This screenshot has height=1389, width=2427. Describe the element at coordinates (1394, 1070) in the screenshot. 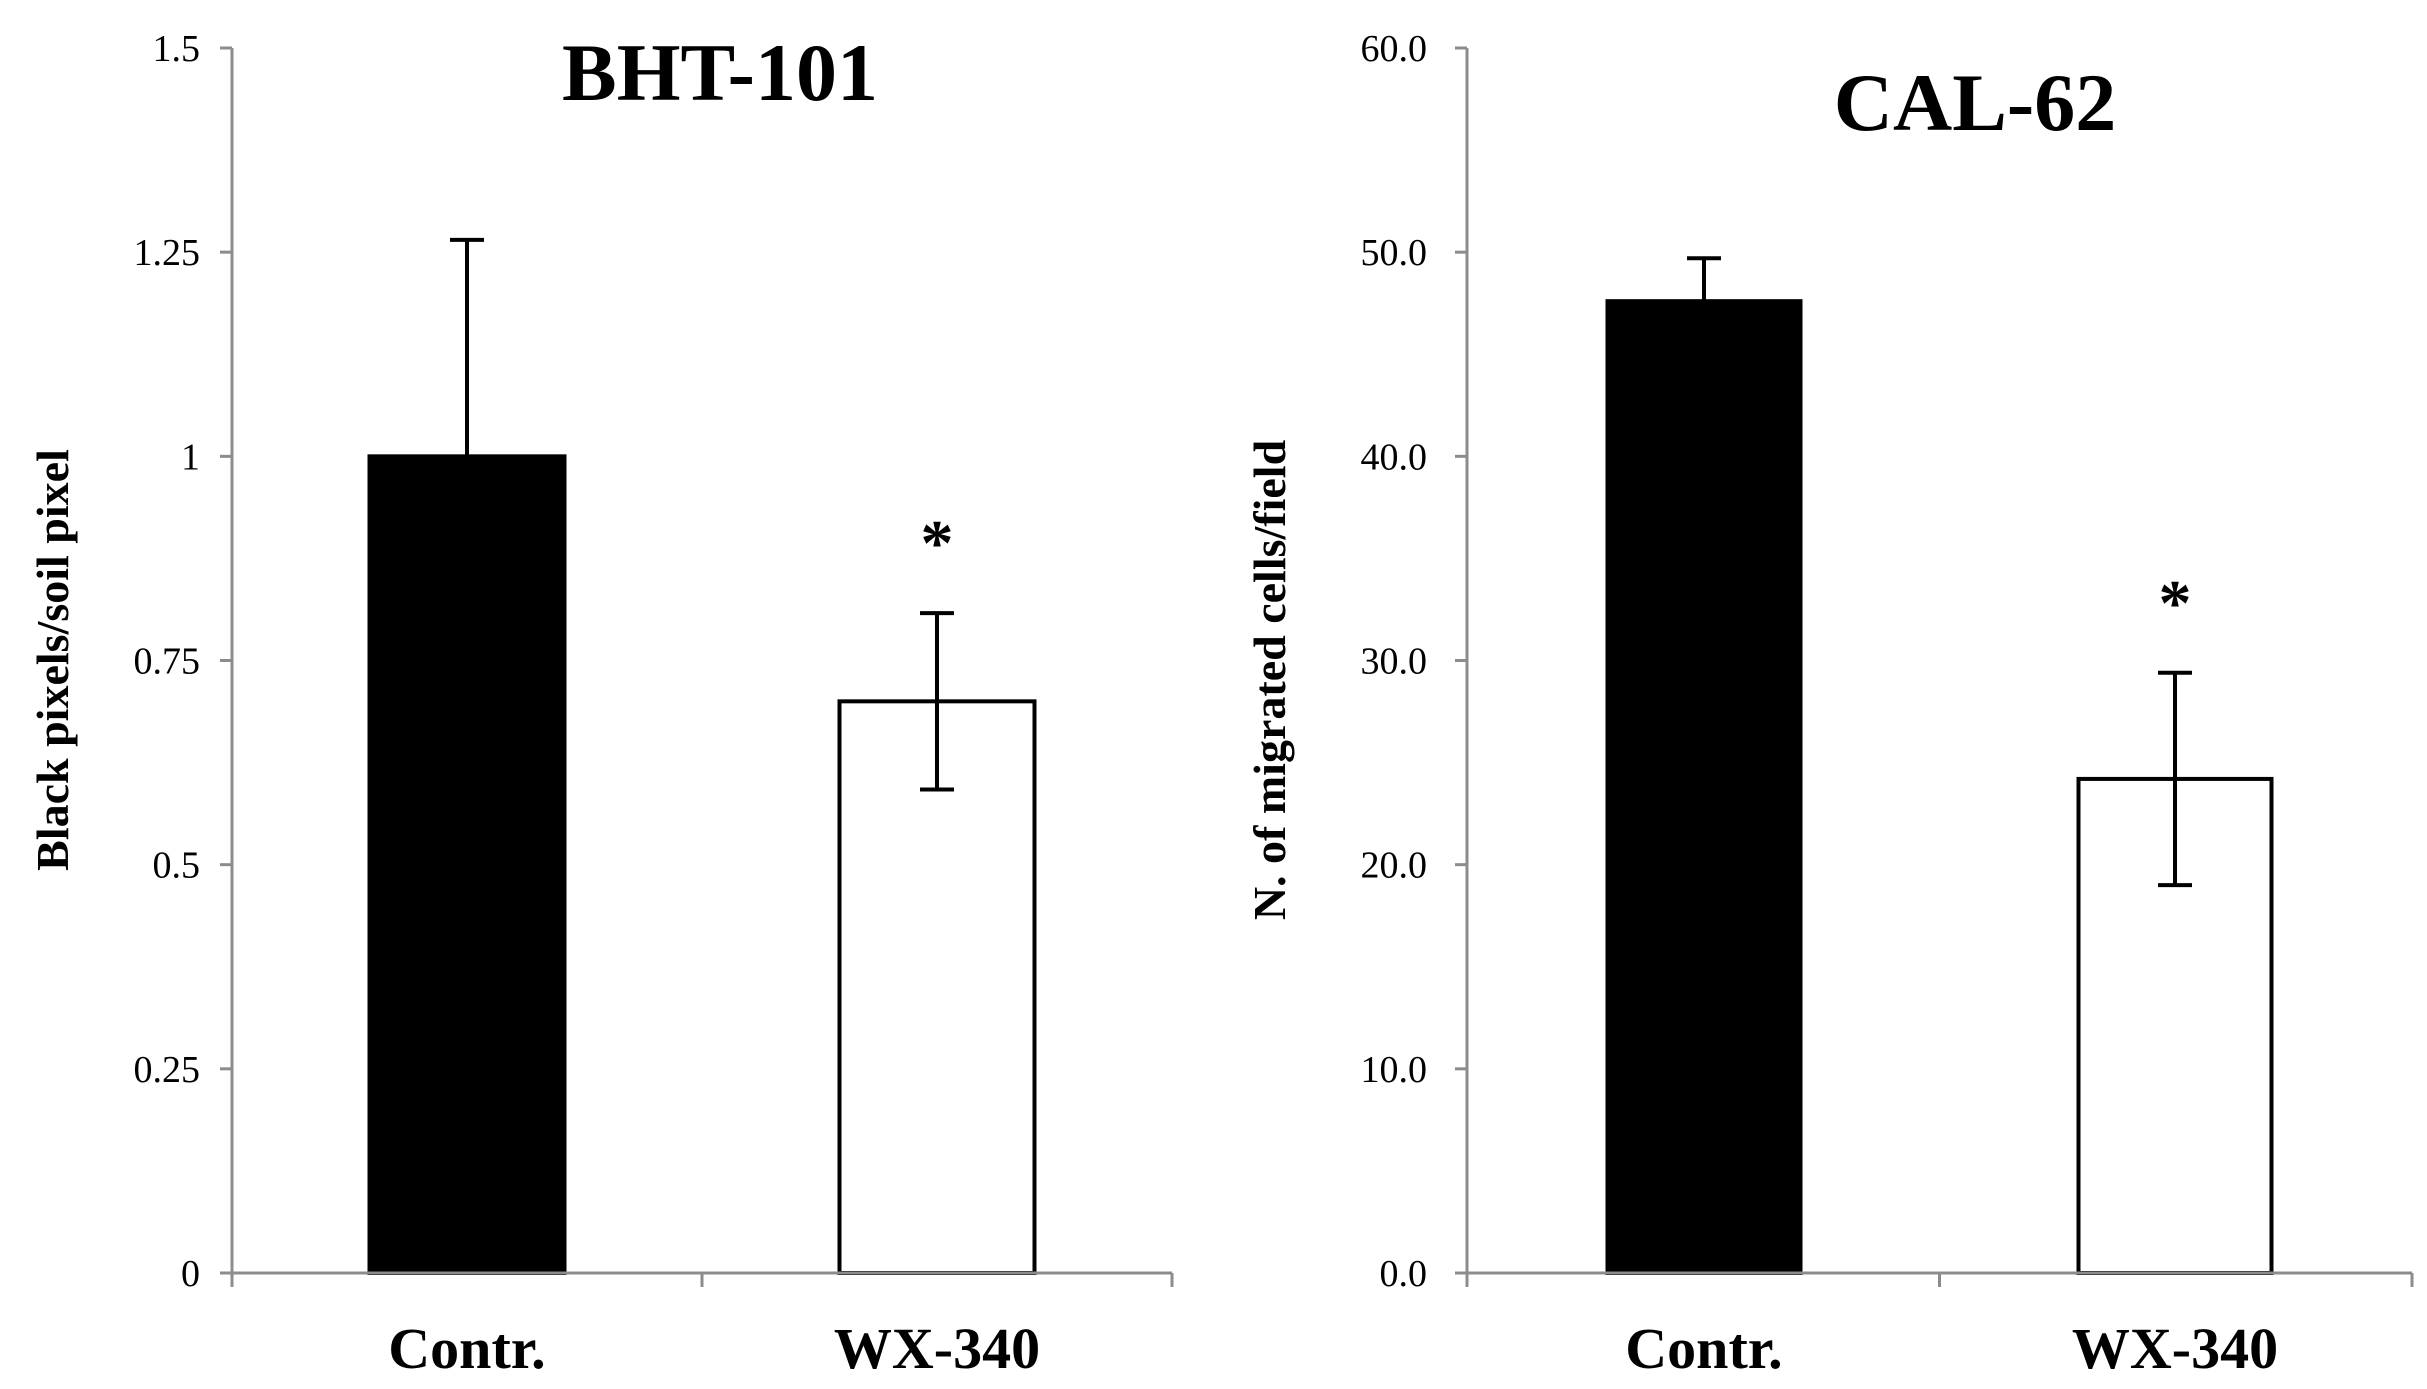

I see `y-tick-label: 10.0` at that location.